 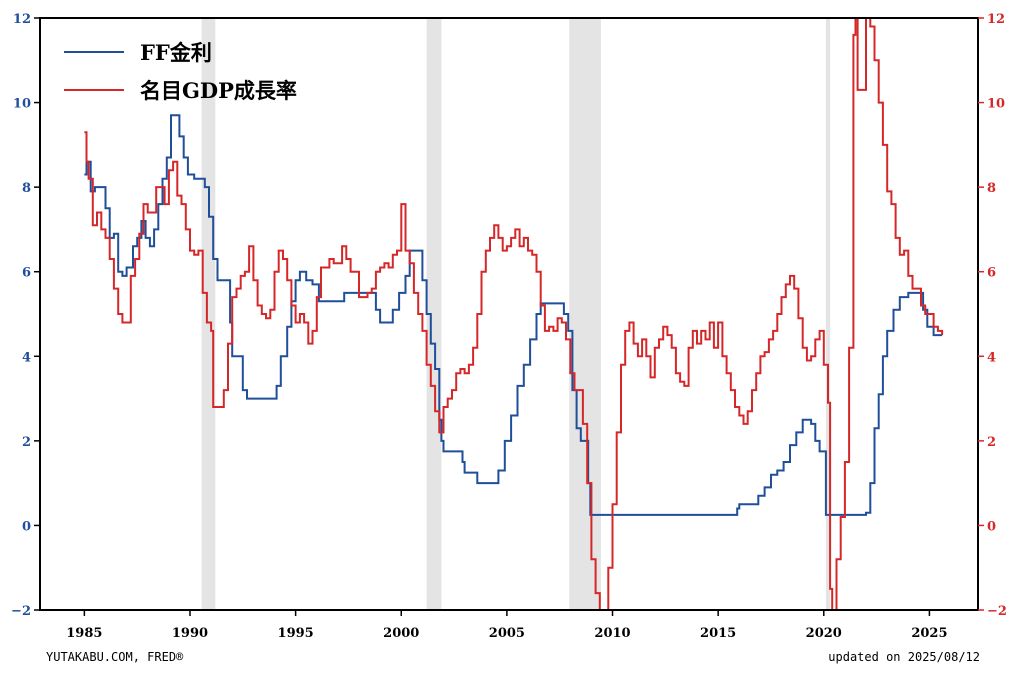 What do you see at coordinates (115, 657) in the screenshot?
I see `source-credit: YUTAKABU.COM, FRED®` at bounding box center [115, 657].